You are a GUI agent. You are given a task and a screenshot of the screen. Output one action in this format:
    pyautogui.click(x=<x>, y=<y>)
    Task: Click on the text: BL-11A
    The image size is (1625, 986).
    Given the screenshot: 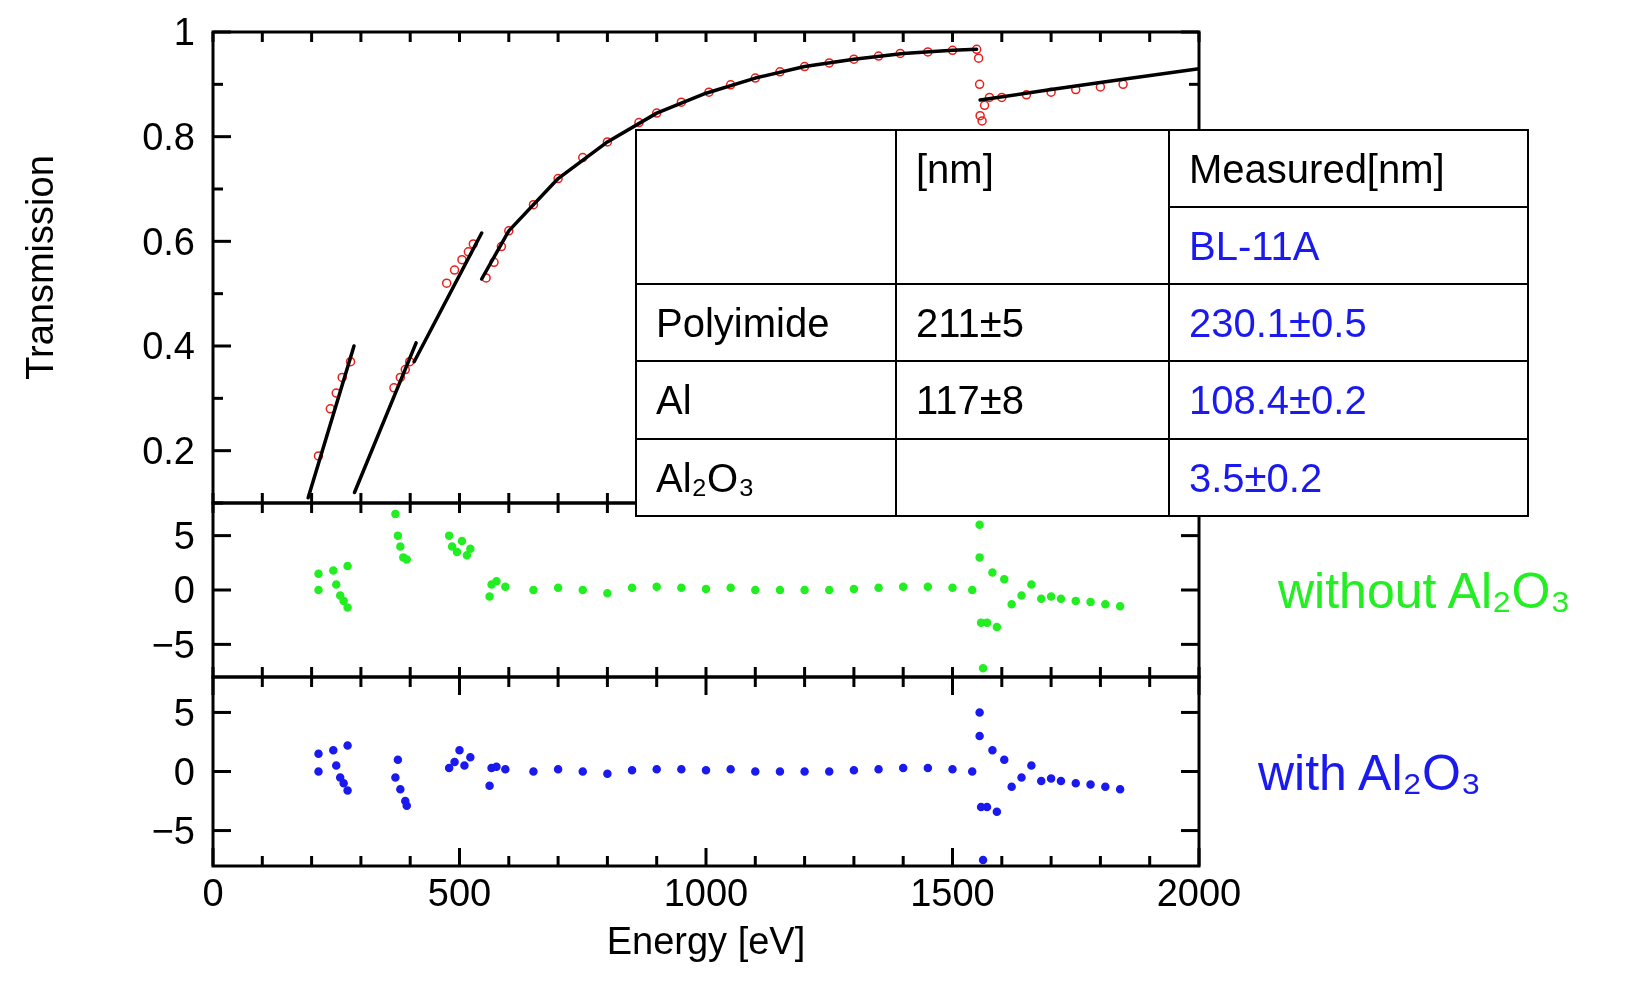 What is the action you would take?
    pyautogui.click(x=1254, y=245)
    